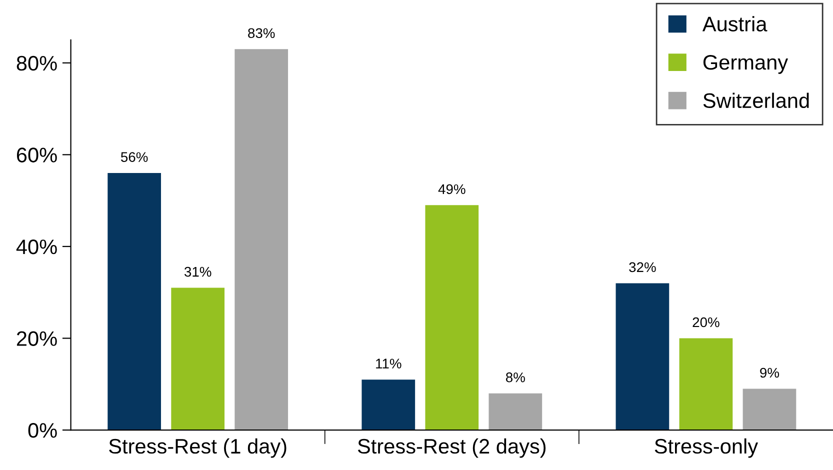 The width and height of the screenshot is (833, 470). I want to click on y-tick-label: 0%, so click(42, 430).